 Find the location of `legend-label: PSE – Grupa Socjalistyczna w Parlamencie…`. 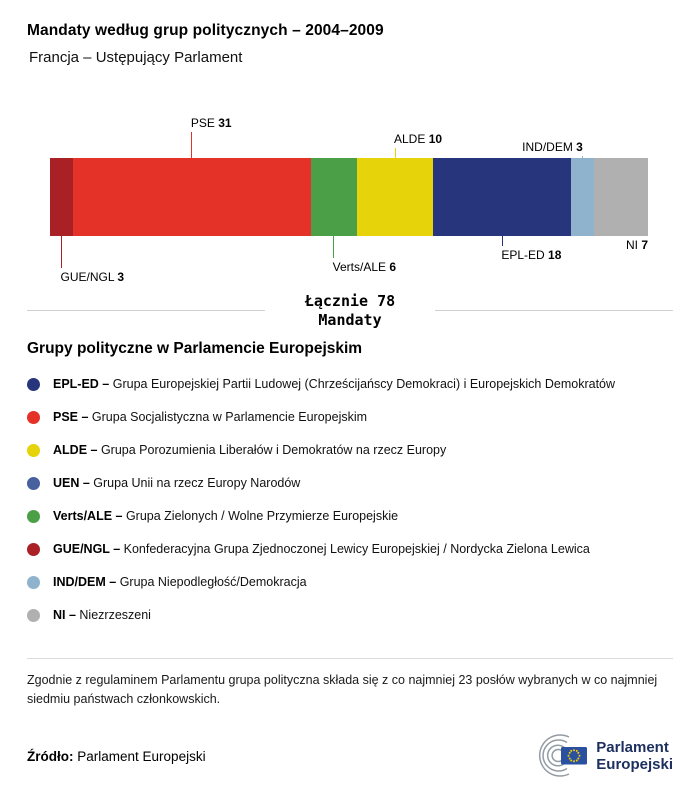

legend-label: PSE – Grupa Socjalistyczna w Parlamencie… is located at coordinates (210, 417).